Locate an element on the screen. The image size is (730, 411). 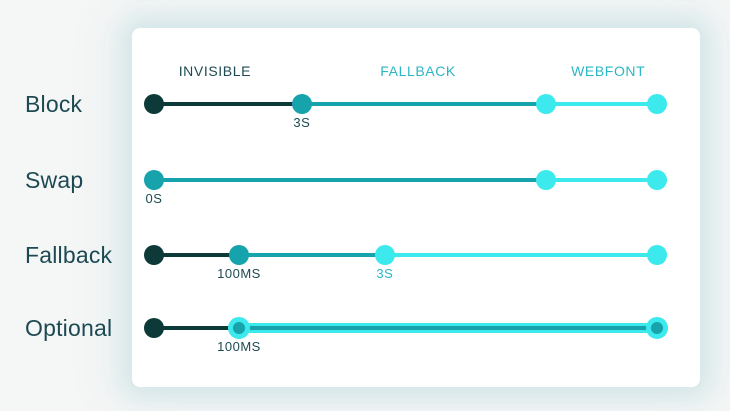
row-label-fallback: Fallback is located at coordinates (69, 255).